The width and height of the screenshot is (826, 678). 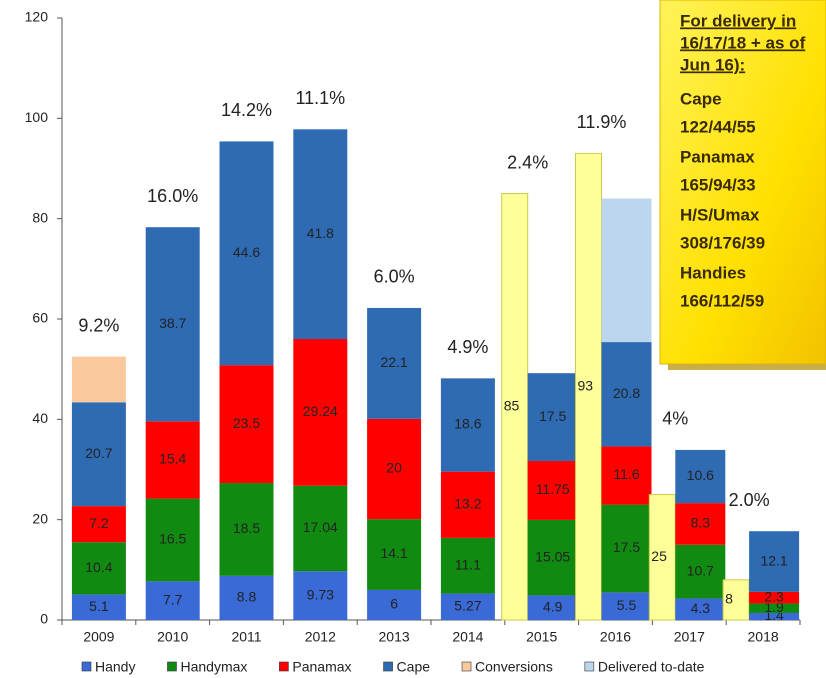 What do you see at coordinates (394, 468) in the screenshot?
I see `data-label: 20` at bounding box center [394, 468].